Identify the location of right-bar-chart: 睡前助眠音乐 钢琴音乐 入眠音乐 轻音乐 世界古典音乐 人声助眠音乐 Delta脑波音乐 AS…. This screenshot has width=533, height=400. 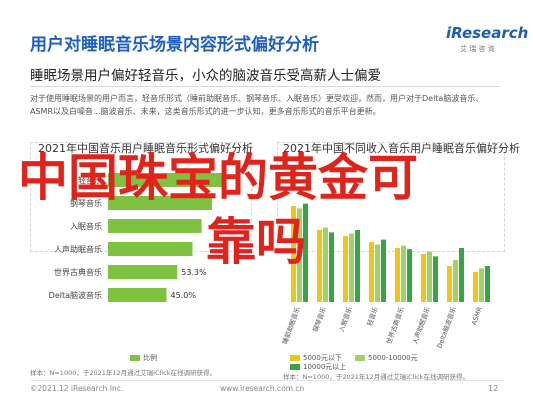
(385, 276).